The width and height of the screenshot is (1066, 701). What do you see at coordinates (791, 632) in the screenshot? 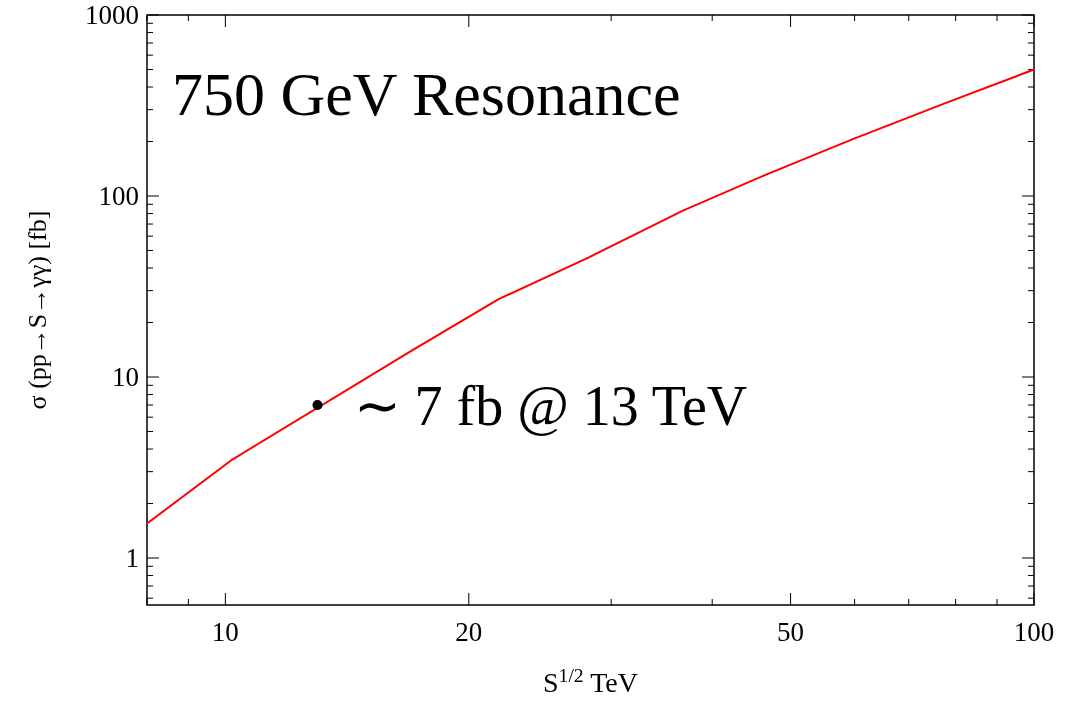
I see `x-tick-label: 50` at bounding box center [791, 632].